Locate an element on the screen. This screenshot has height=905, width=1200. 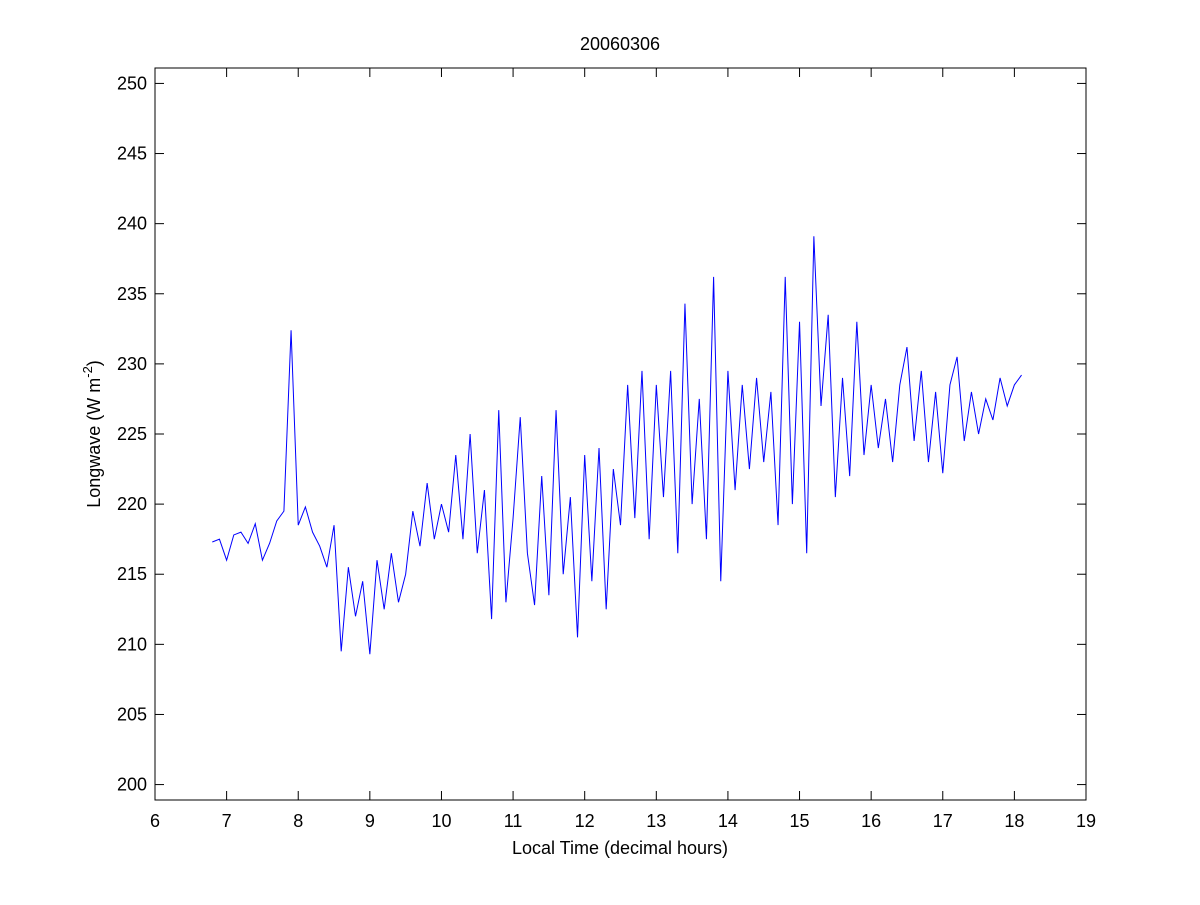
x-tick-label: 15 is located at coordinates (800, 821).